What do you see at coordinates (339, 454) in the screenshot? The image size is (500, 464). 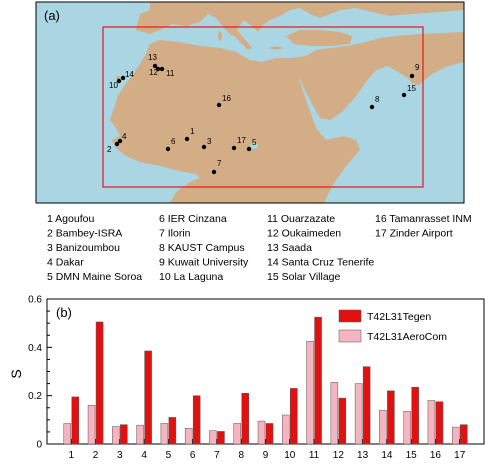 I see `x-tick-label: 12` at bounding box center [339, 454].